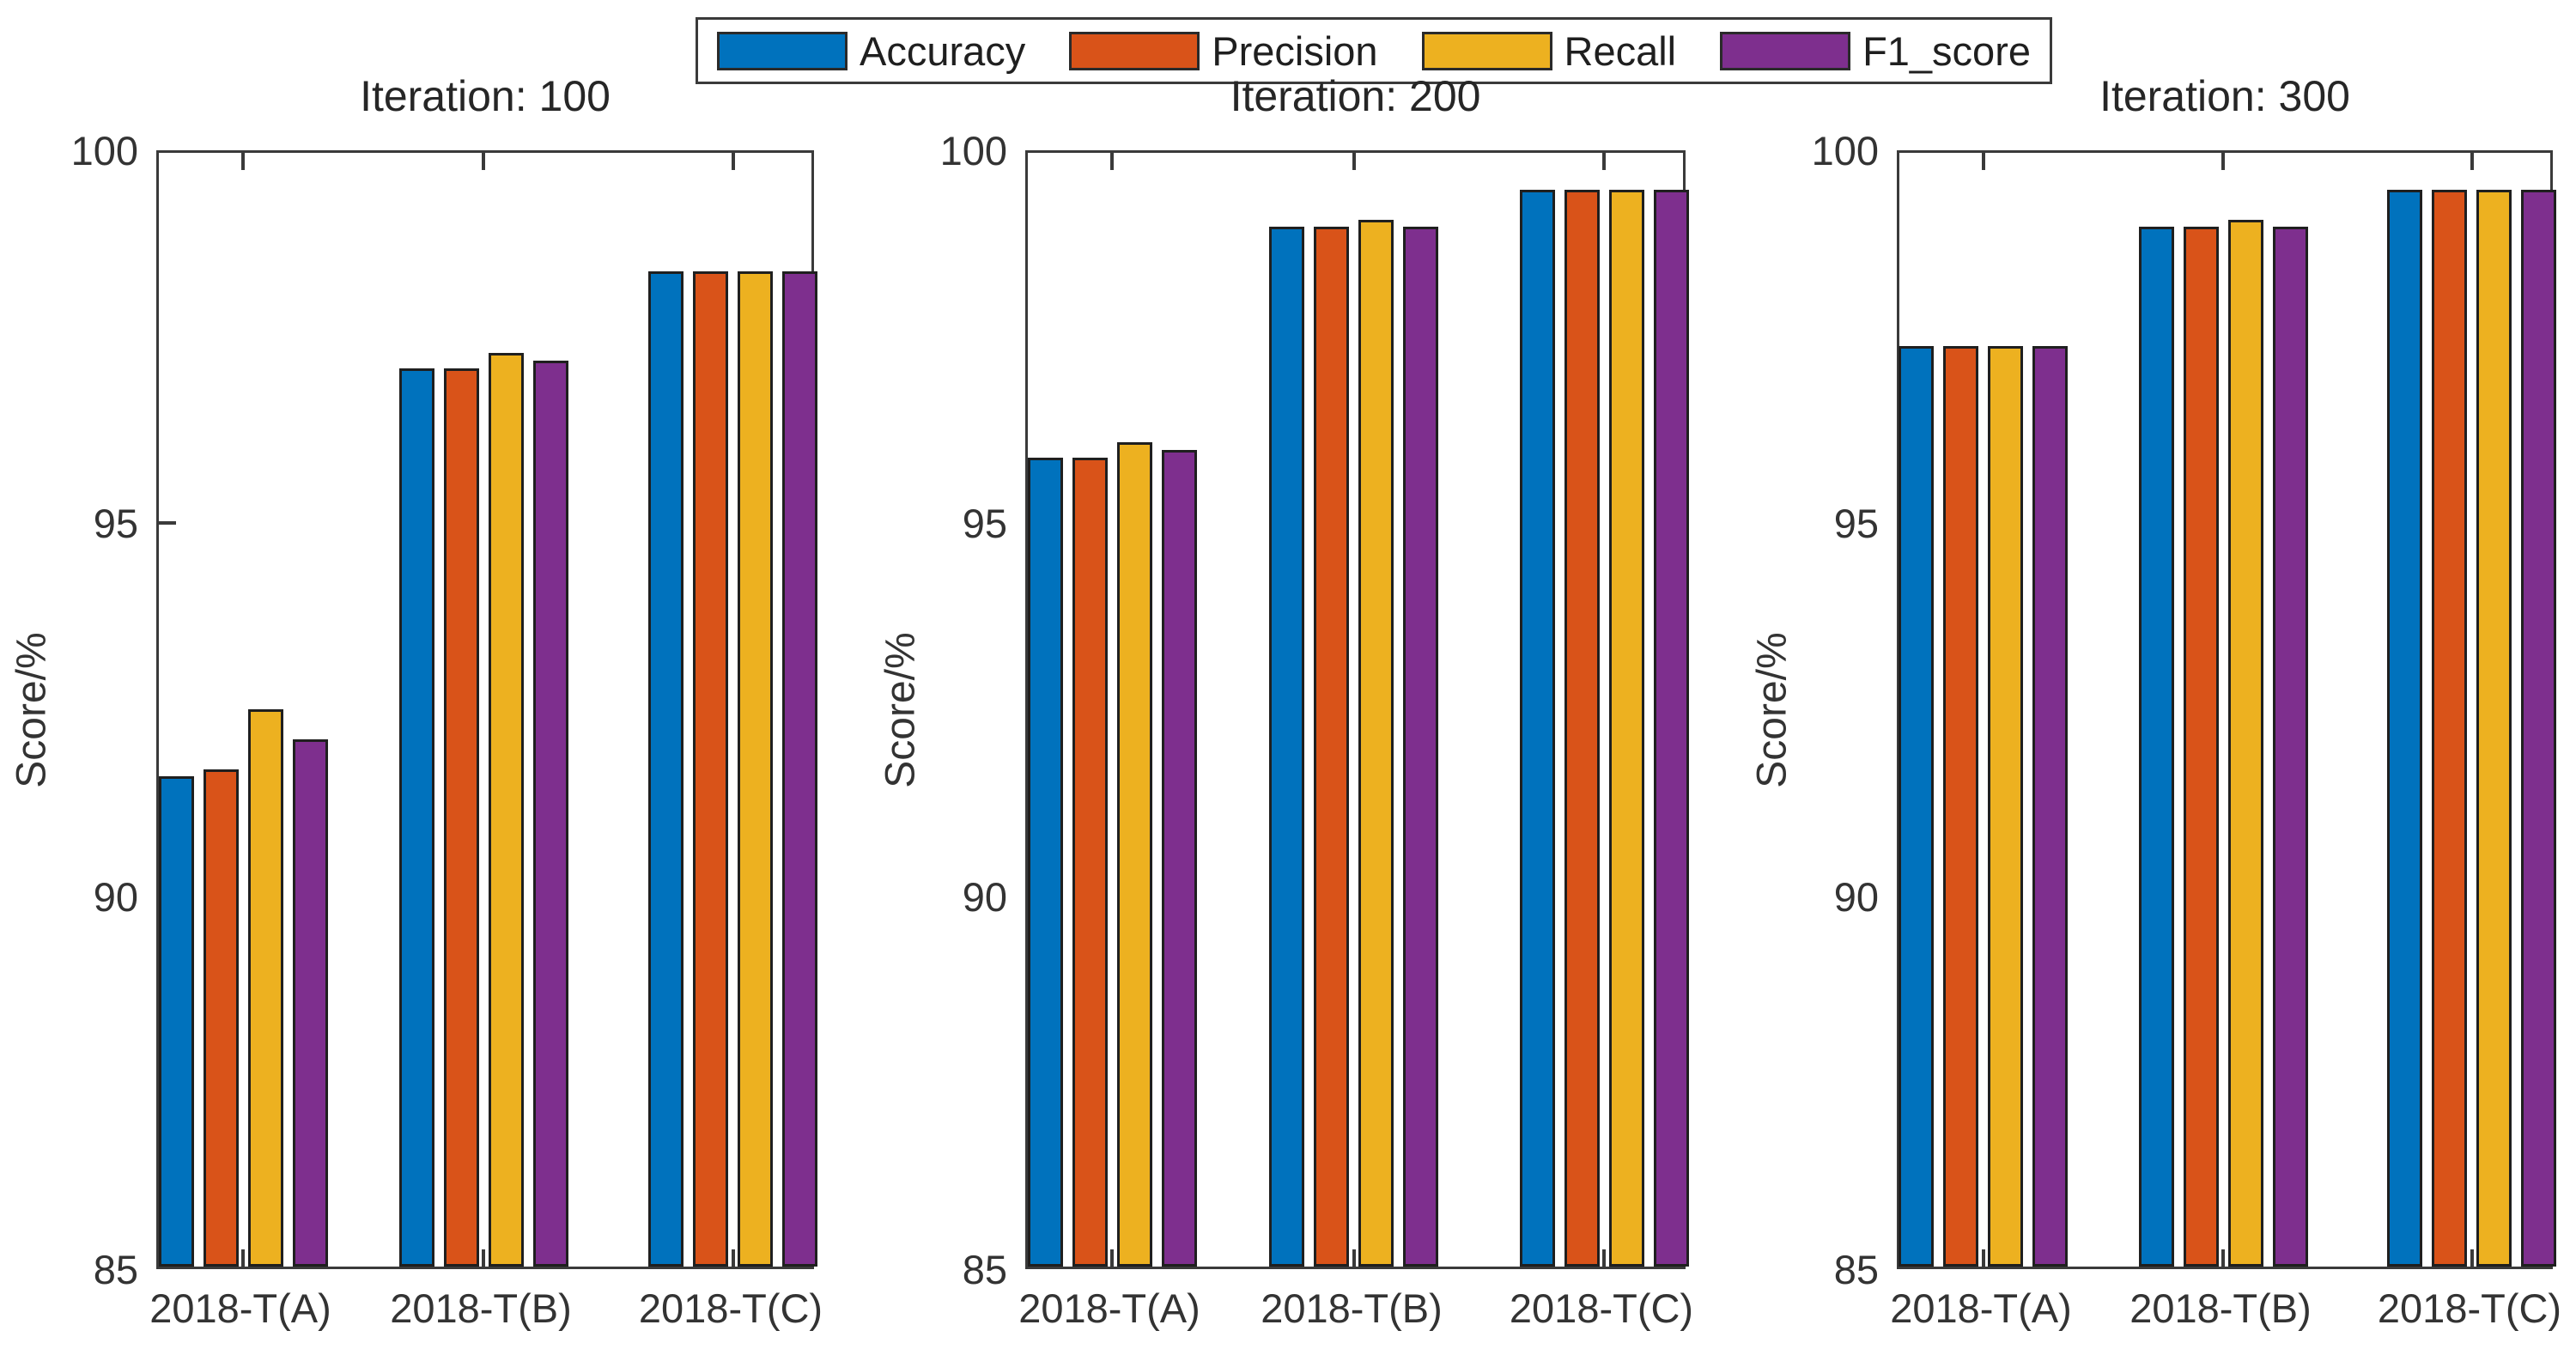 The width and height of the screenshot is (2576, 1349). What do you see at coordinates (167, 523) in the screenshot?
I see `y-tick-mark` at bounding box center [167, 523].